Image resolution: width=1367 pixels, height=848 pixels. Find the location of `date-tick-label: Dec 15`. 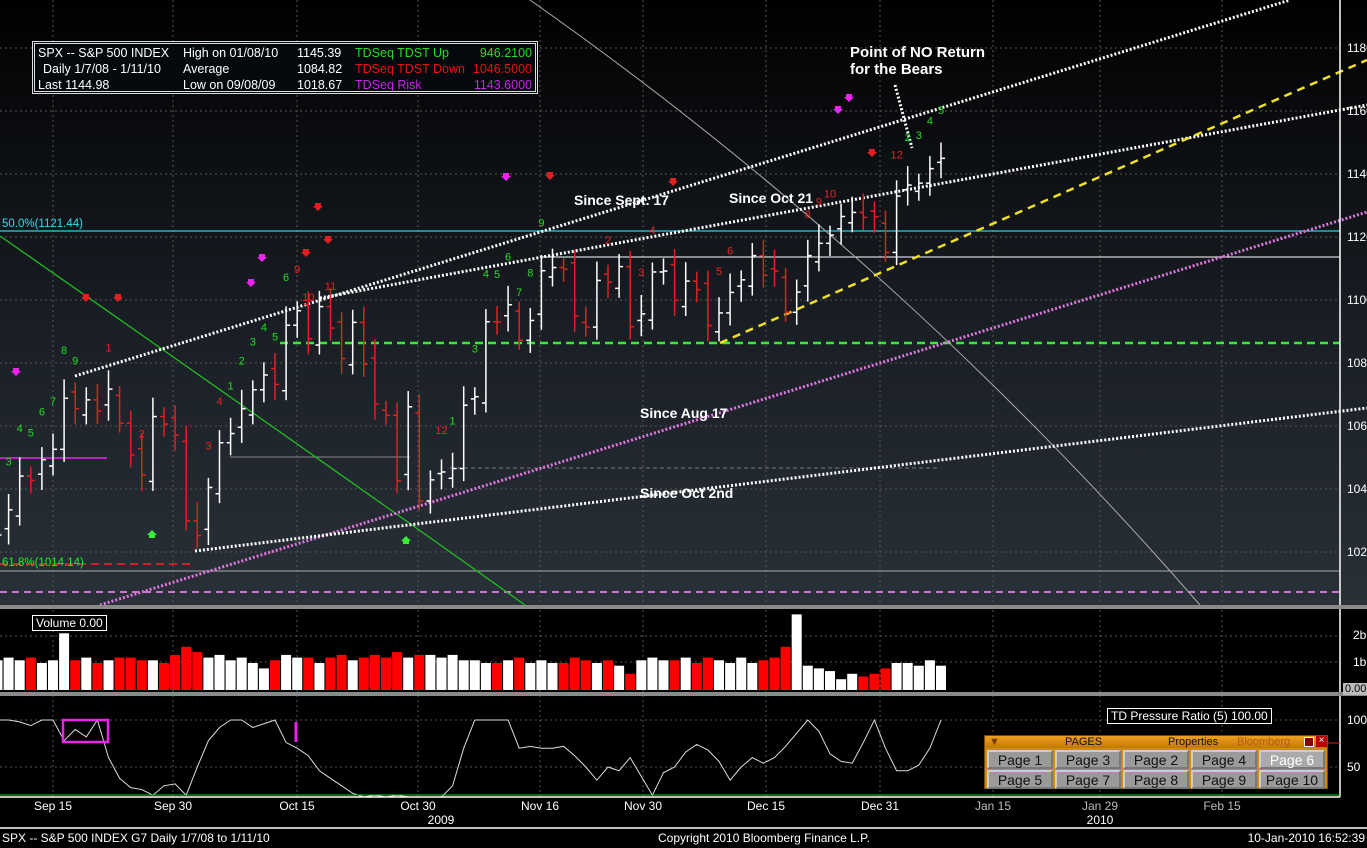

date-tick-label: Dec 15 is located at coordinates (766, 806).